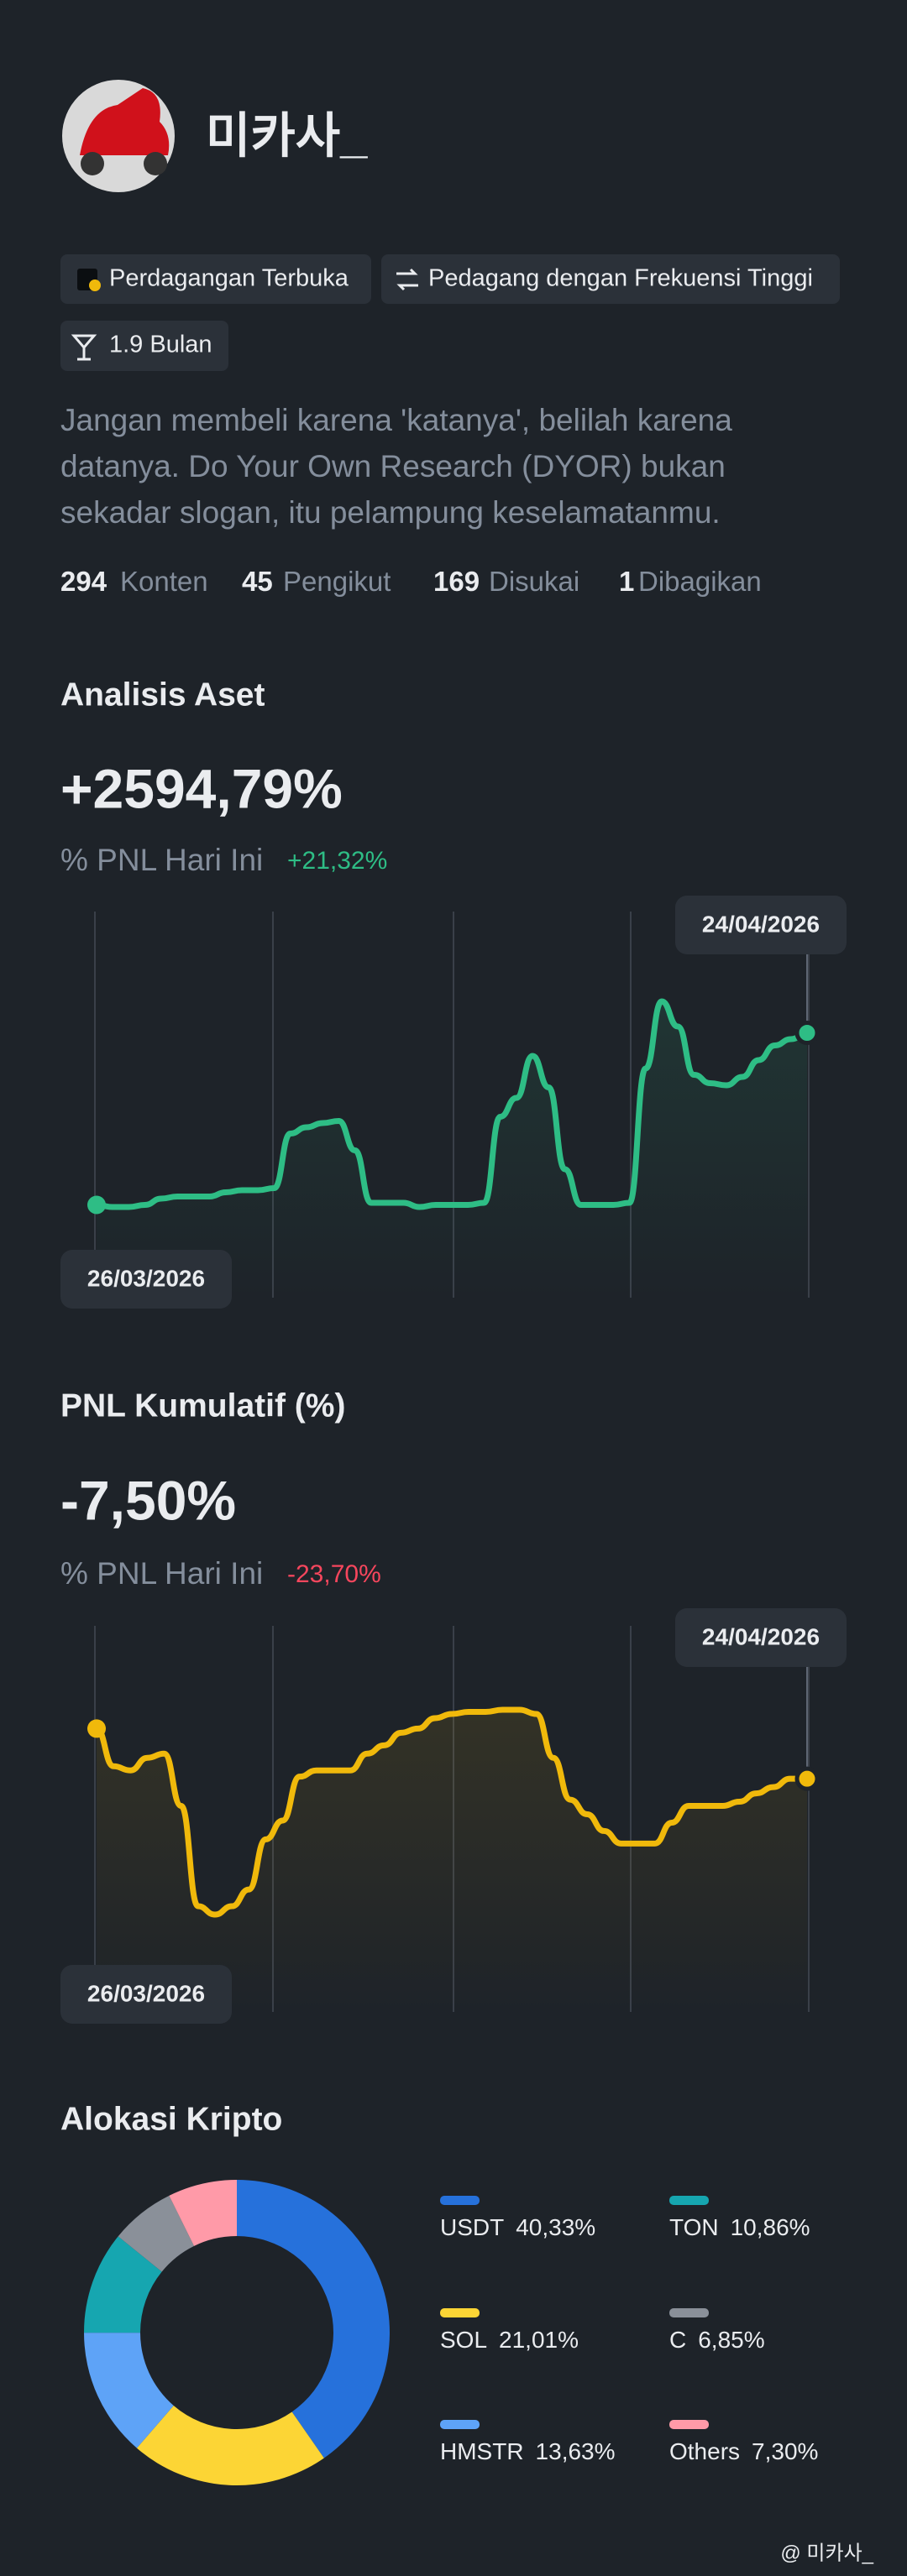 The height and width of the screenshot is (2576, 907). I want to click on subtitle-value: +21,32%, so click(337, 861).